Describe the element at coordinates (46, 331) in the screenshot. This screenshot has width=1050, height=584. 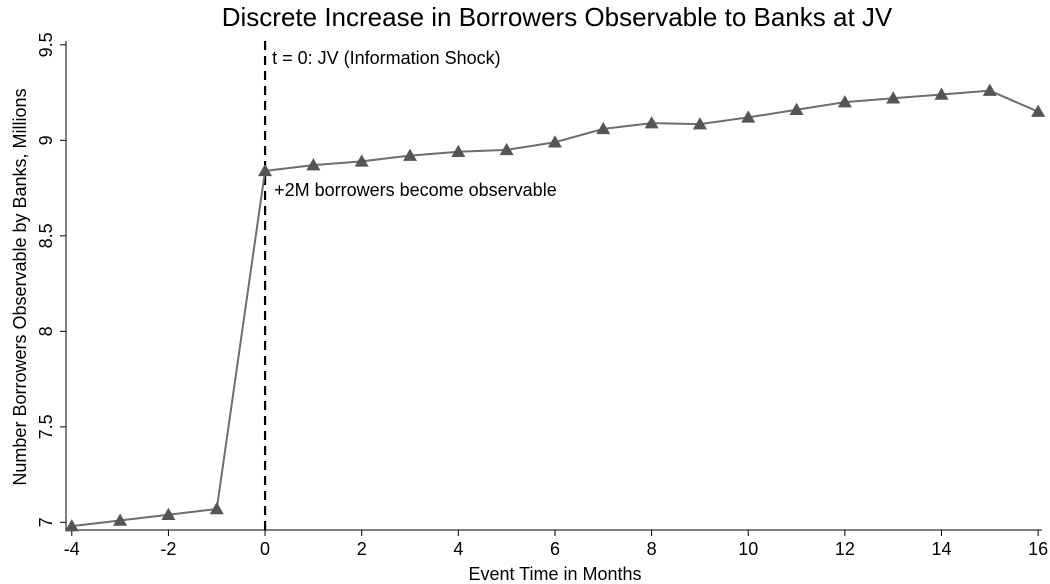
I see `y-tick-label: 8` at that location.